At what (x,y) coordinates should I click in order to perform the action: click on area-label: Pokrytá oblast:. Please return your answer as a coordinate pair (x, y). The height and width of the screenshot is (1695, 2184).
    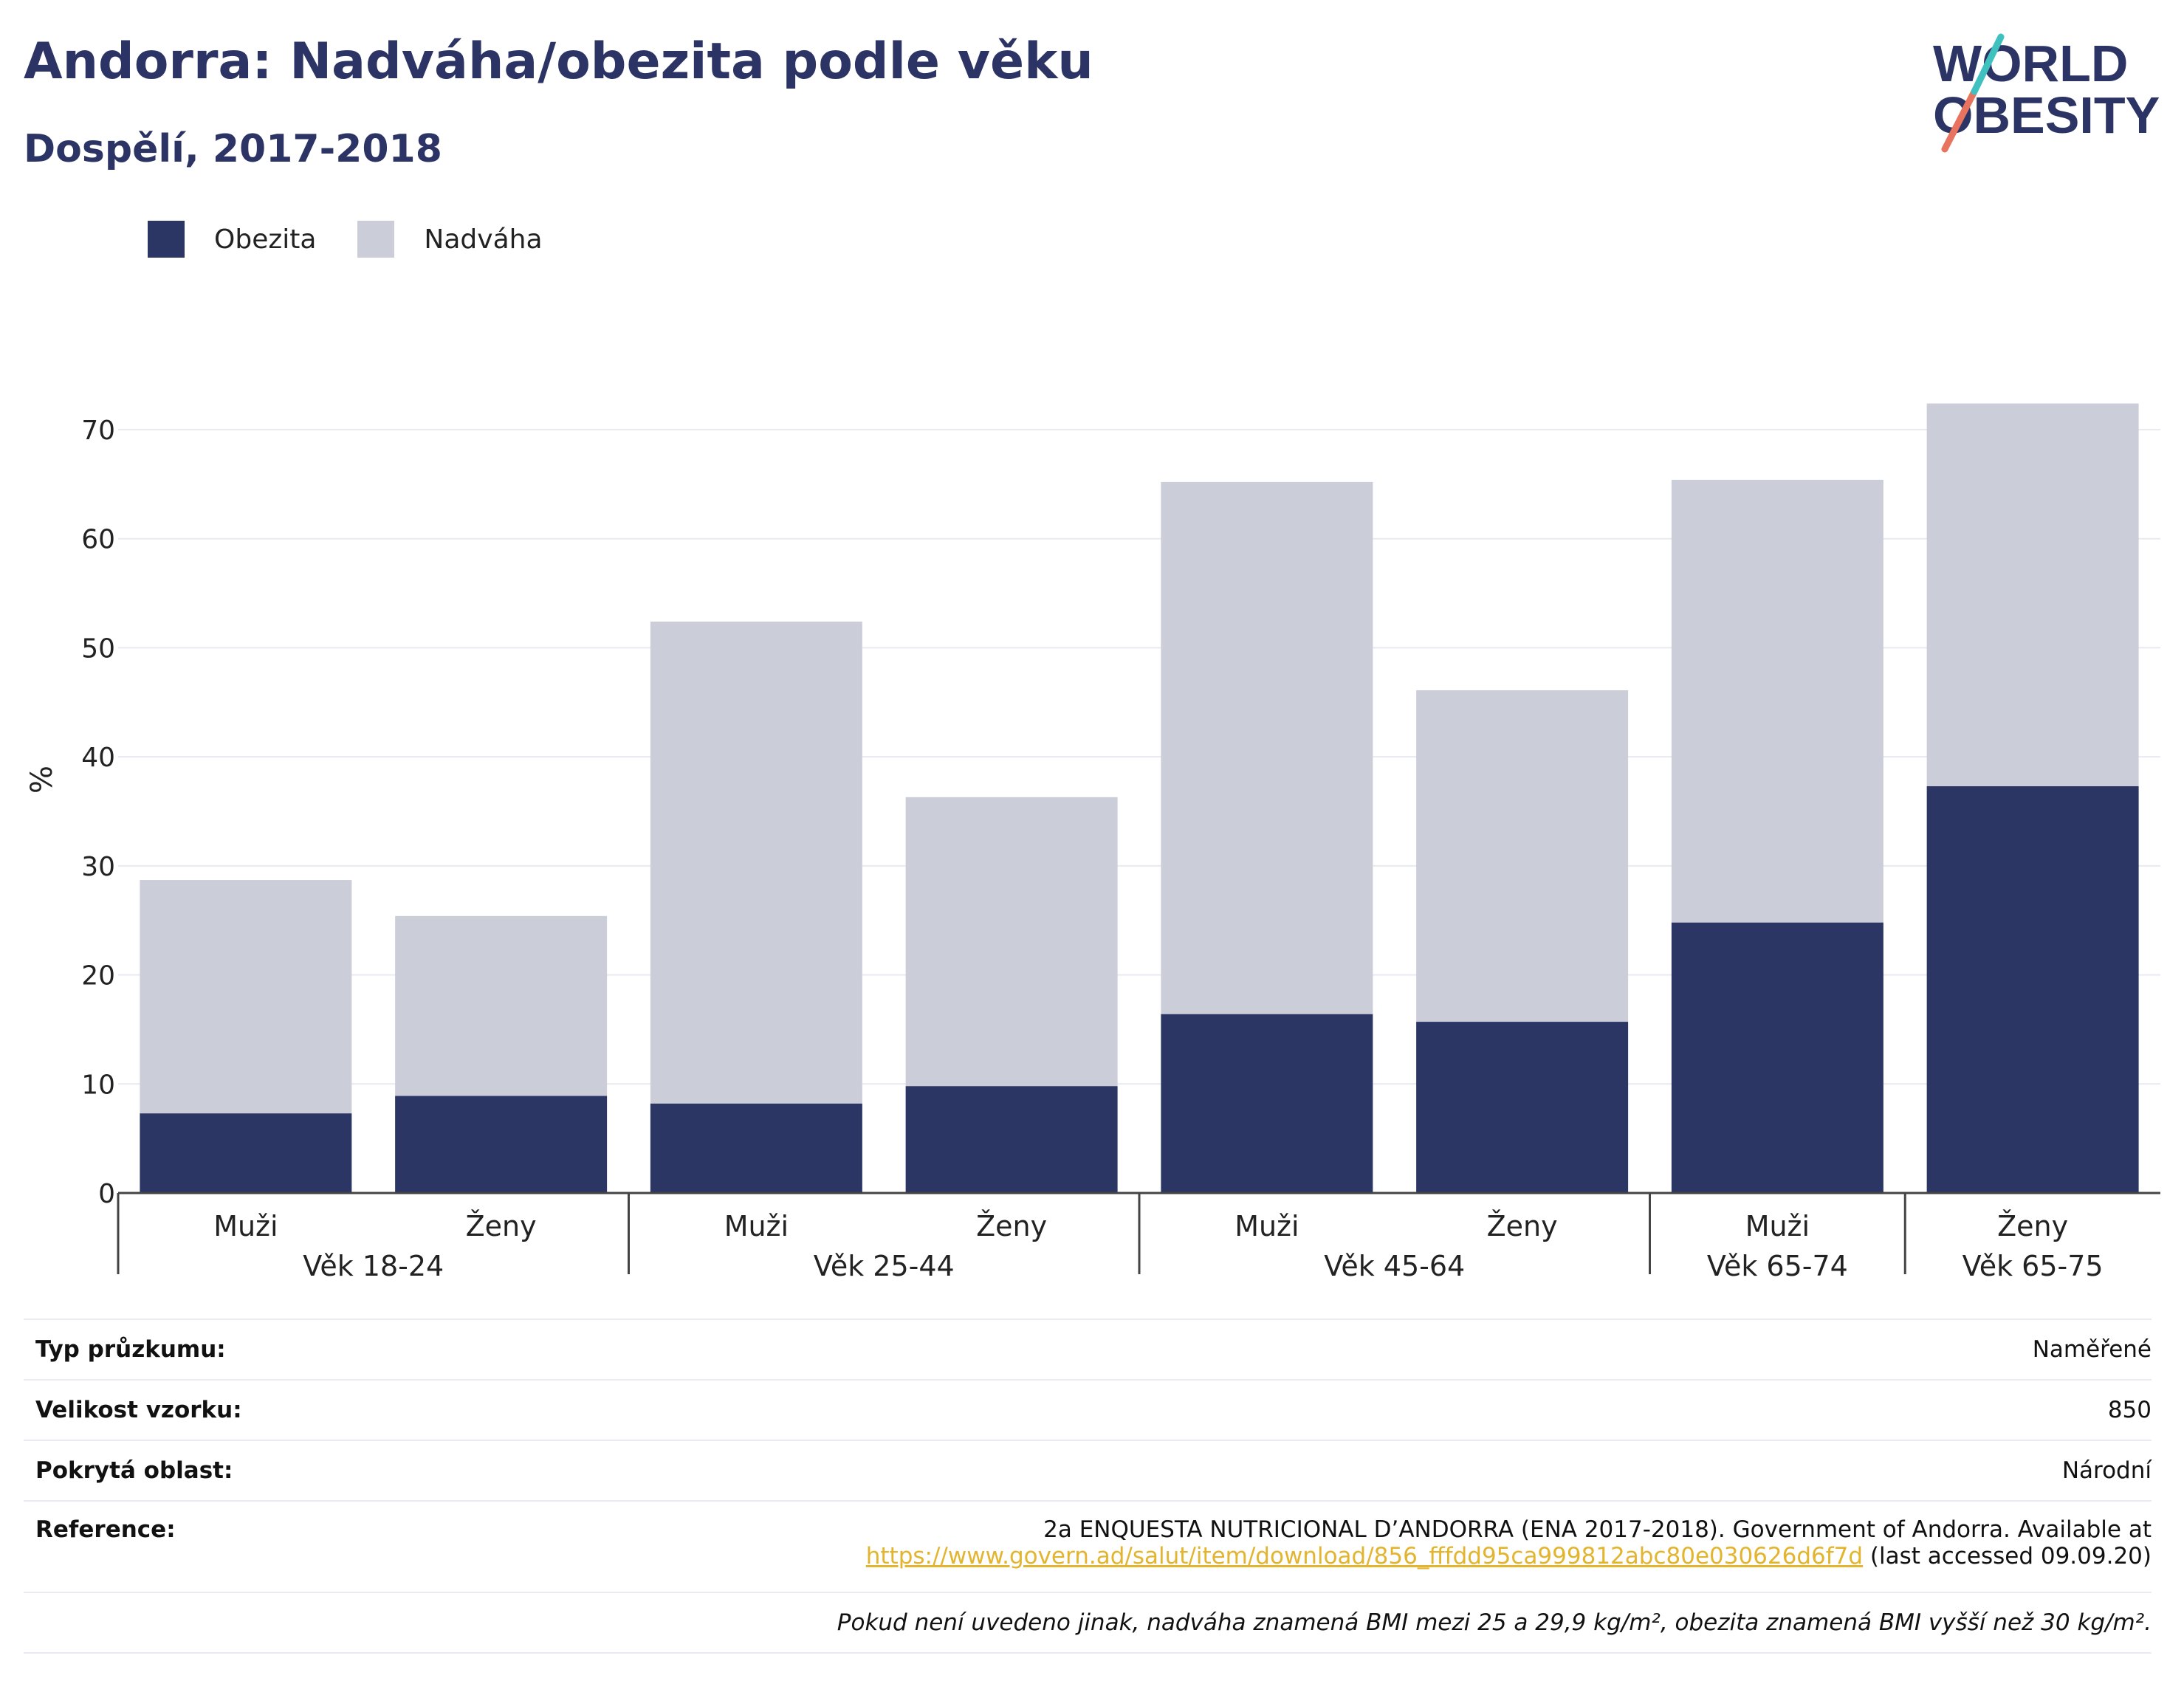
    Looking at the image, I should click on (134, 1470).